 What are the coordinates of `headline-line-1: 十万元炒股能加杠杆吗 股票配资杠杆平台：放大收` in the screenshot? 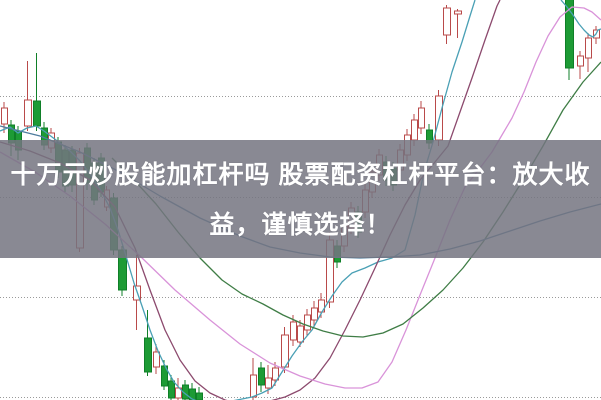 It's located at (300, 175).